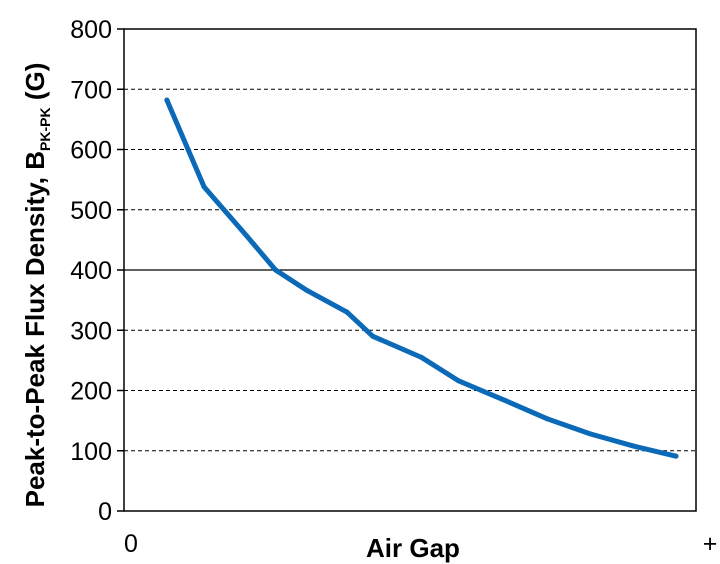 This screenshot has height=564, width=720. I want to click on y-tick-label: 500, so click(91, 211).